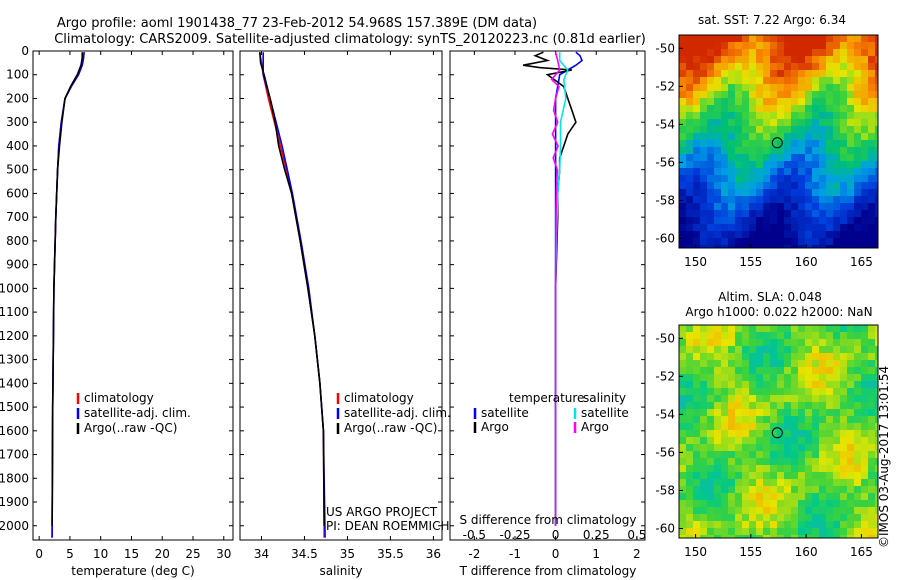 Image resolution: width=900 pixels, height=580 pixels. I want to click on depth-tick-label: 500, so click(17, 170).